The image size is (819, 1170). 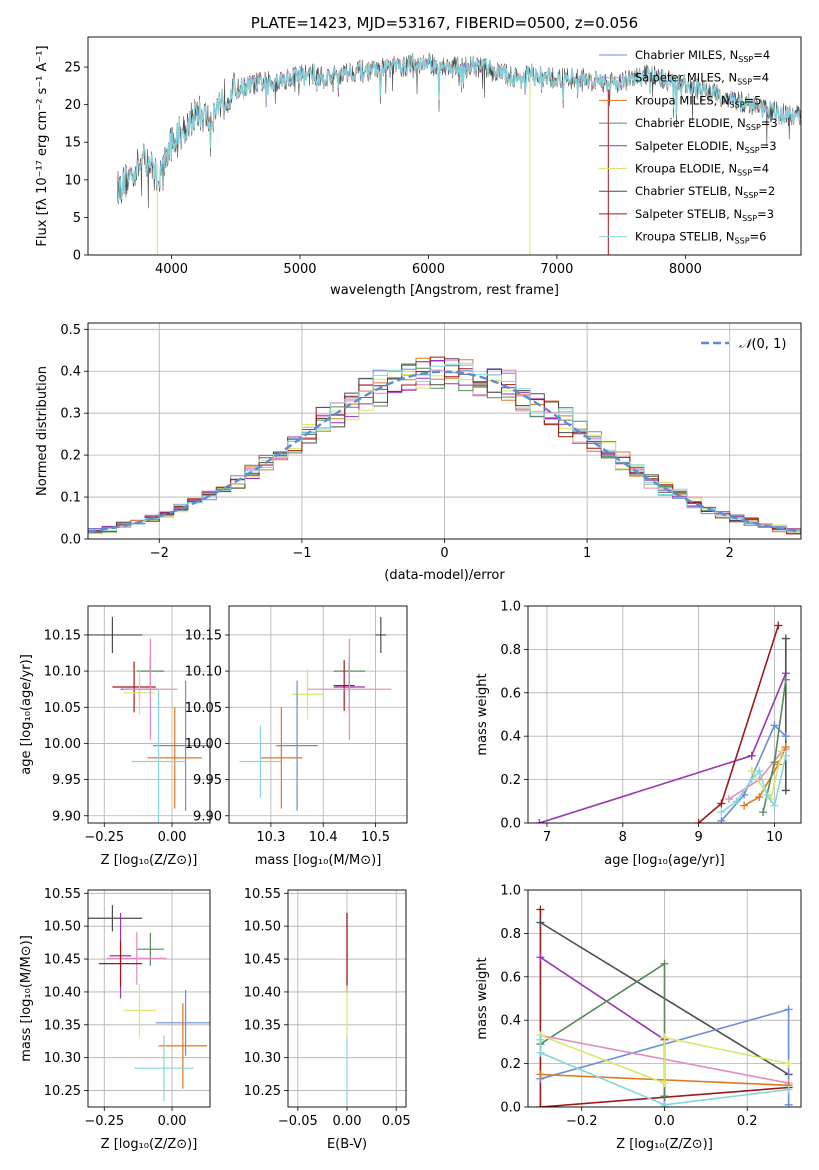 What do you see at coordinates (689, 191) in the screenshot?
I see `legend-label-base: Chabrier STELIB, N` at bounding box center [689, 191].